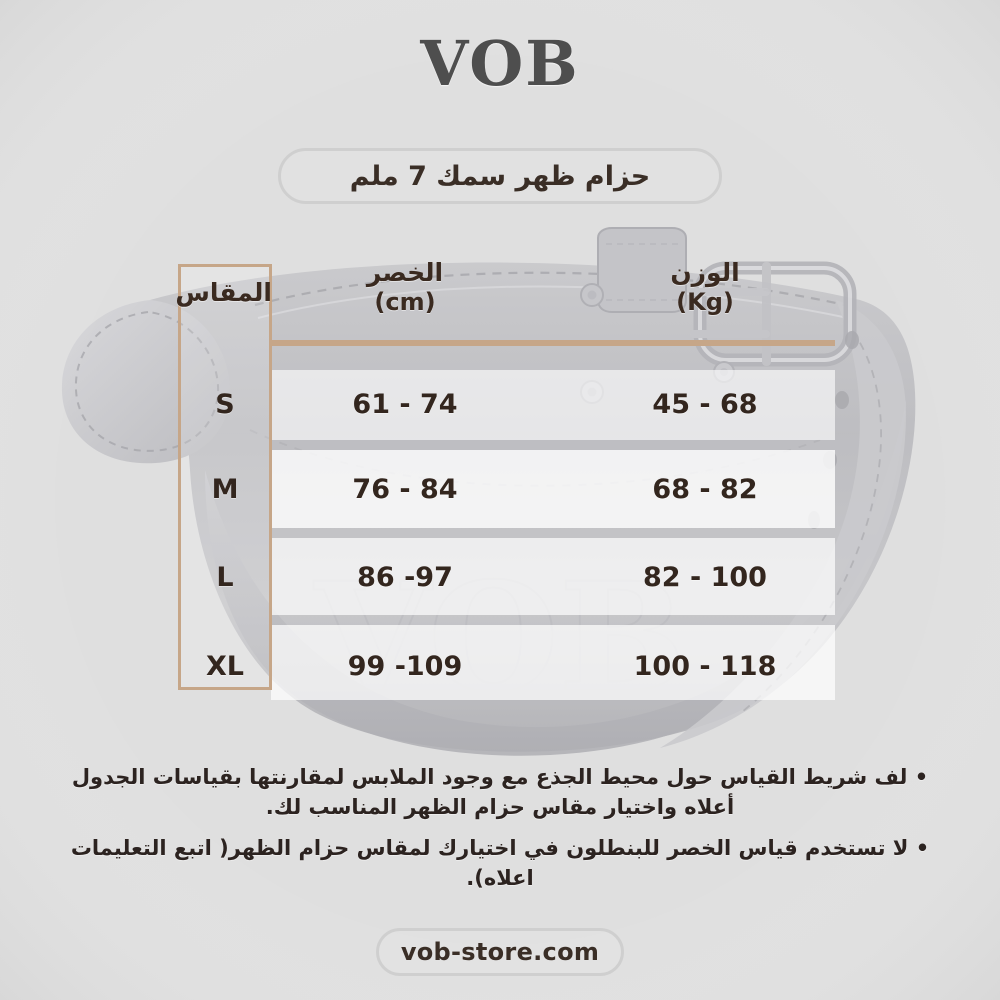 The height and width of the screenshot is (1000, 1000). I want to click on cell-waist-s: 61 - 74, so click(405, 404).